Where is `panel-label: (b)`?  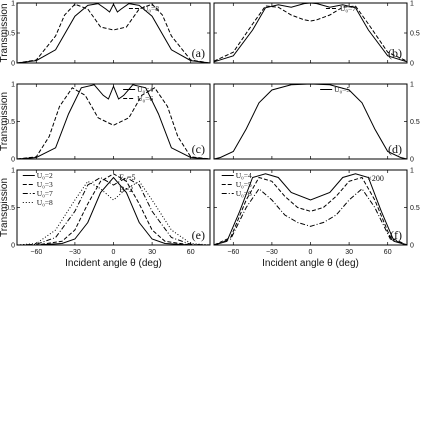 panel-label: (b) is located at coordinates (395, 53).